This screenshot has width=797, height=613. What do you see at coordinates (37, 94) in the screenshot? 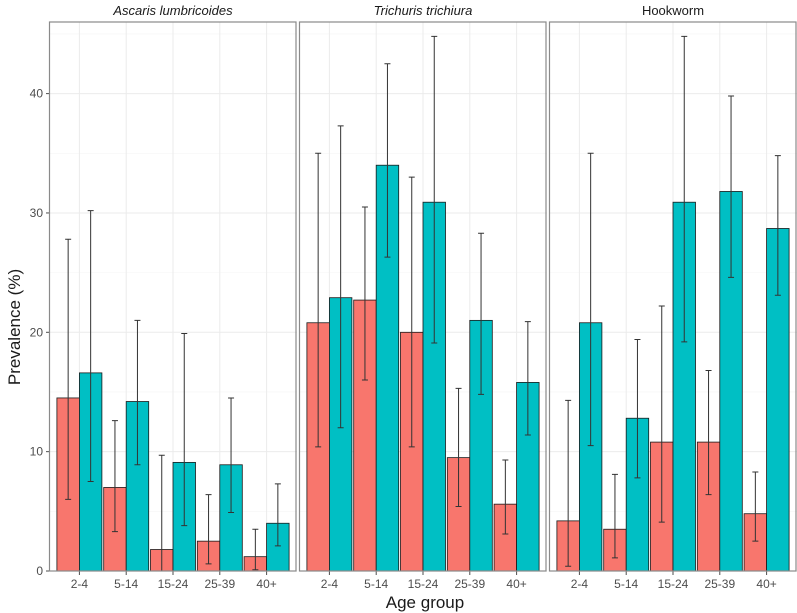
I see `y-tick-label: 40` at bounding box center [37, 94].